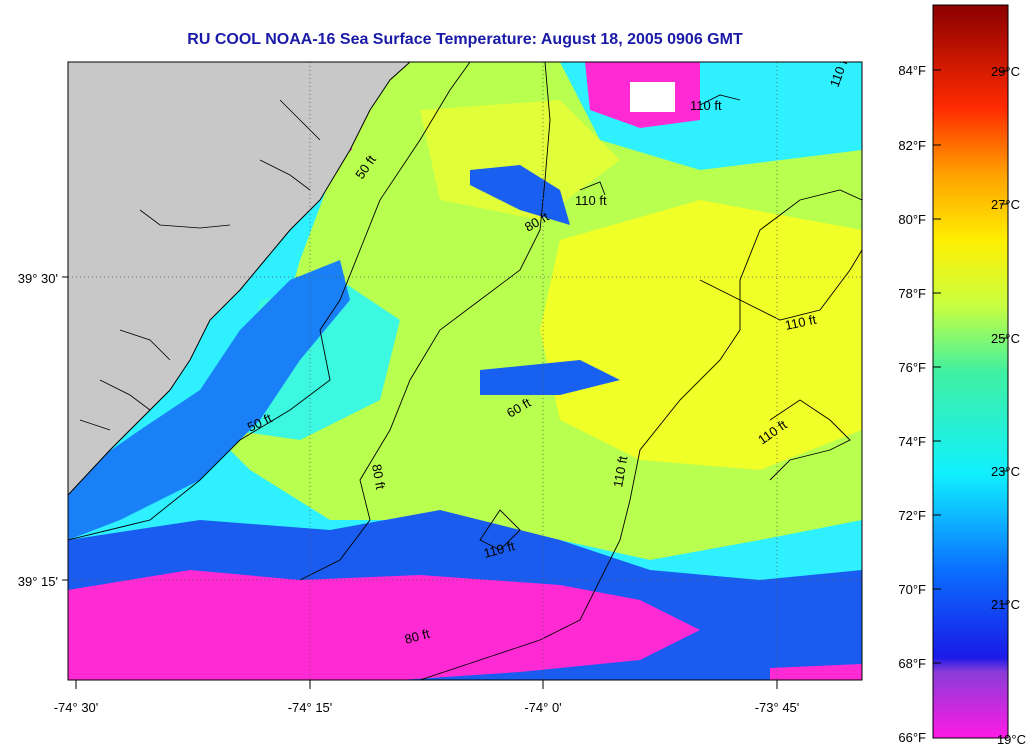  Describe the element at coordinates (1005, 604) in the screenshot. I see `c-label-21: 21°C` at that location.